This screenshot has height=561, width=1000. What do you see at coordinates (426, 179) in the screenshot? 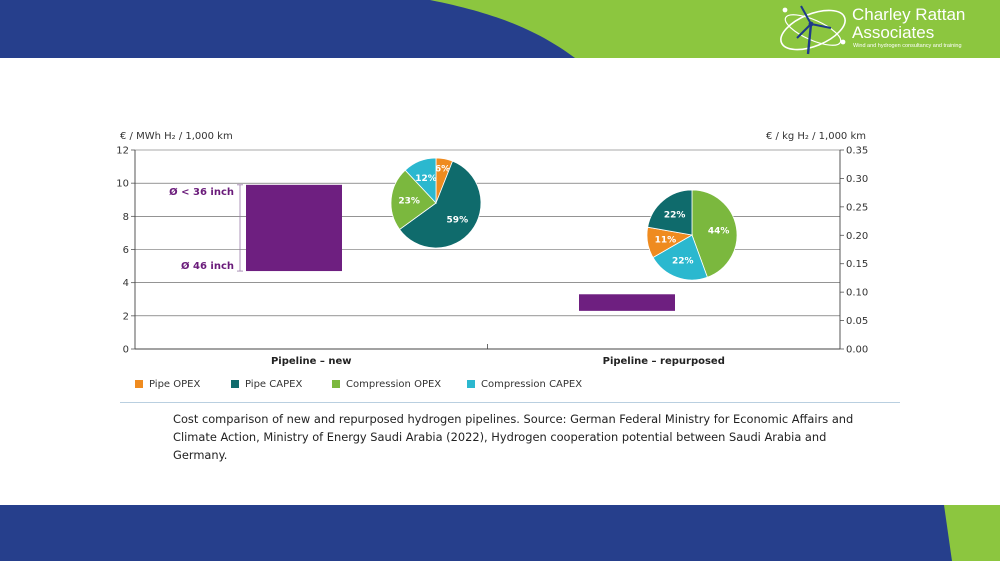
I see `pie-slice-label: 12%` at bounding box center [426, 179].